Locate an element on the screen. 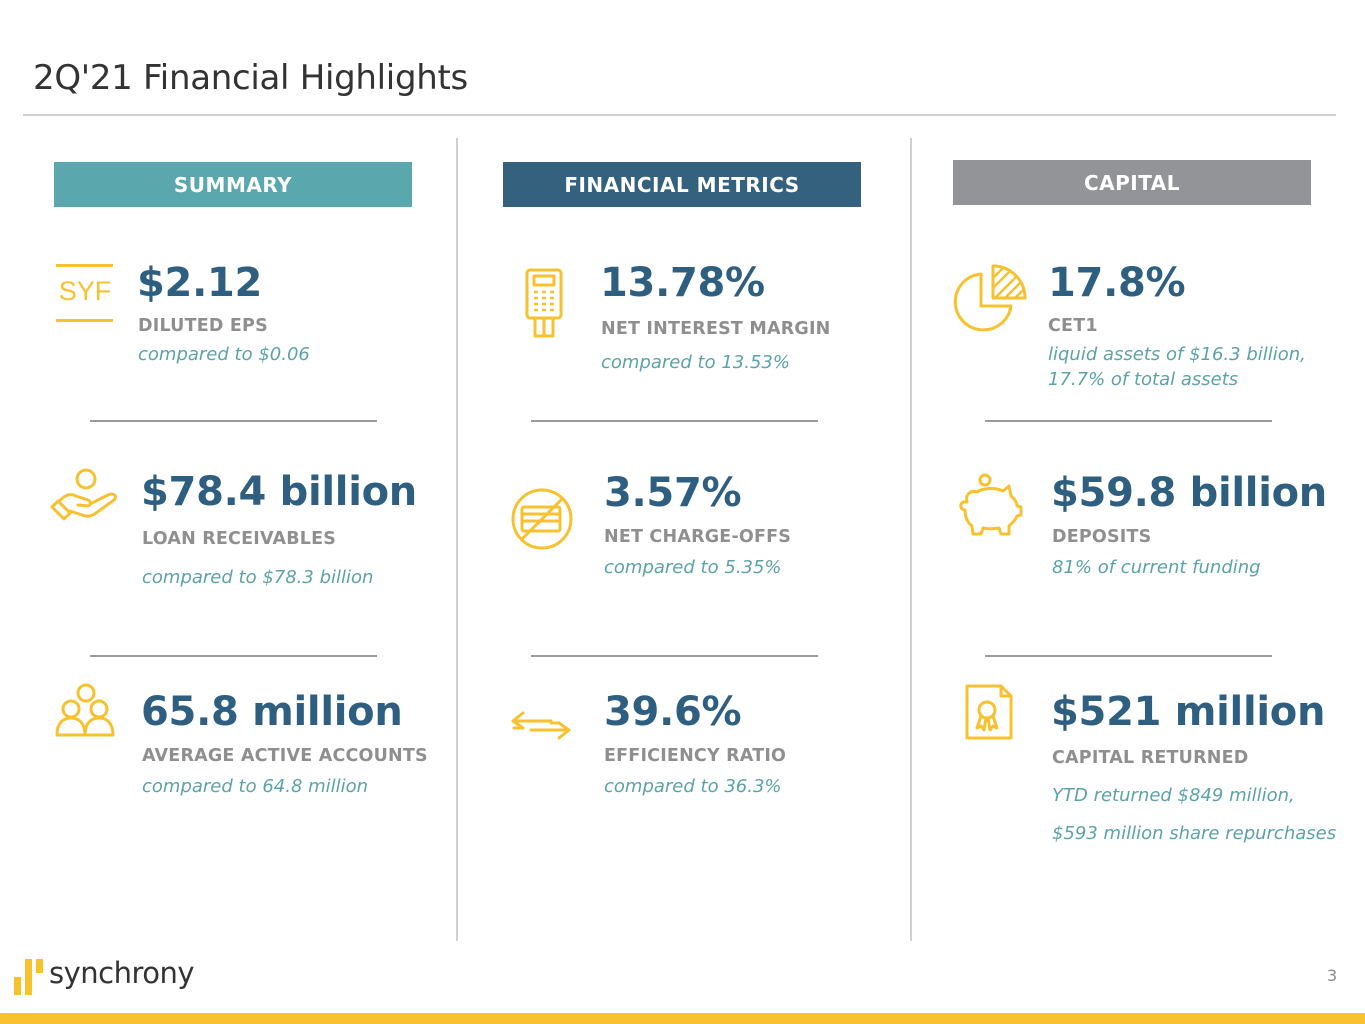 Image resolution: width=1365 pixels, height=1024 pixels. metric-value: $521 million is located at coordinates (1188, 712).